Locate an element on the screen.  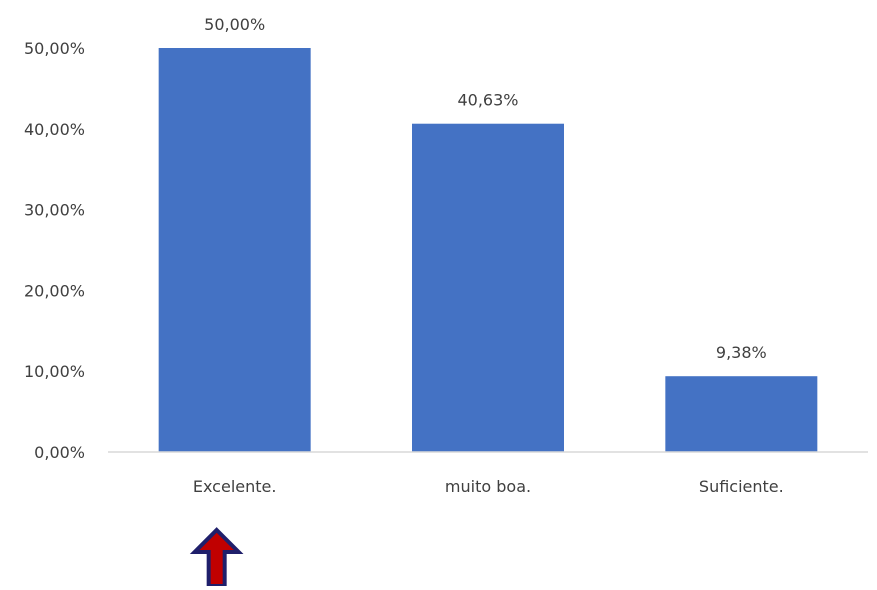
x-tick-label: Suficiente. is located at coordinates (741, 486).